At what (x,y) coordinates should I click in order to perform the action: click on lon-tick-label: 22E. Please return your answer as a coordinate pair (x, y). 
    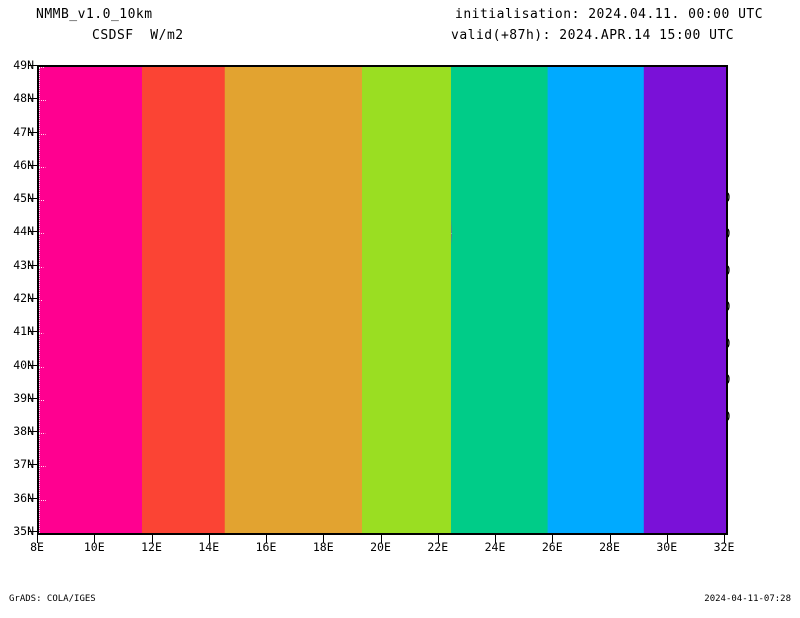
    Looking at the image, I should click on (438, 547).